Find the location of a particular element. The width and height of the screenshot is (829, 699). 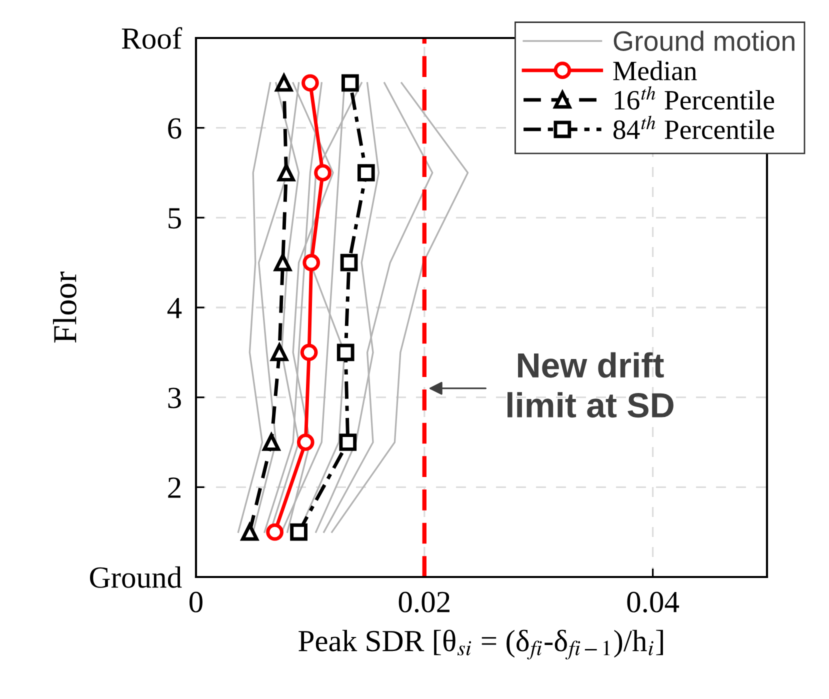

x-tick-label: 0 is located at coordinates (196, 602).